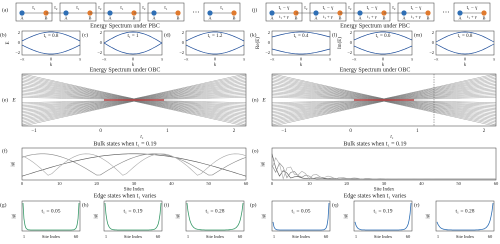 This screenshot has height=244, width=500. Describe the element at coordinates (255, 150) in the screenshot. I see `label: (o)` at that location.